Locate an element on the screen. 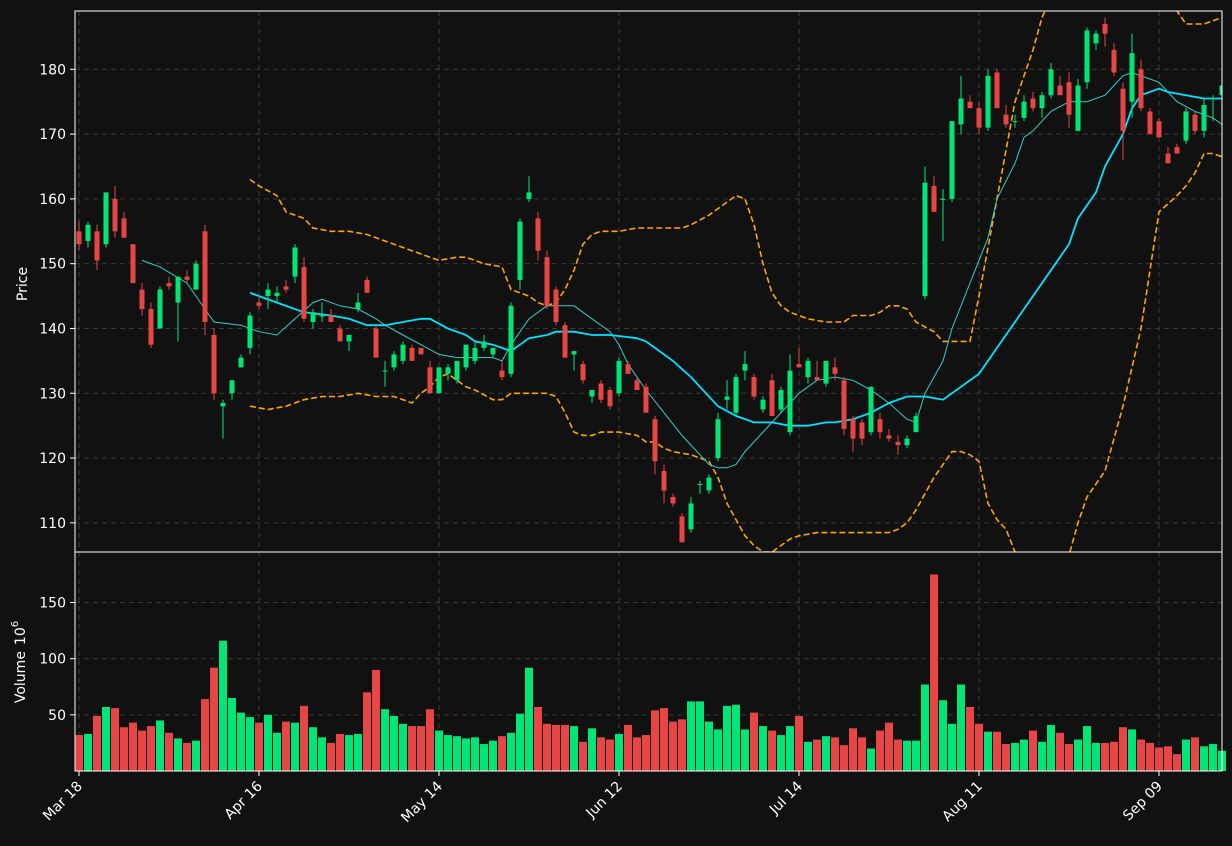 The width and height of the screenshot is (1232, 846). volume-axis-exponent: 6 is located at coordinates (15, 624).